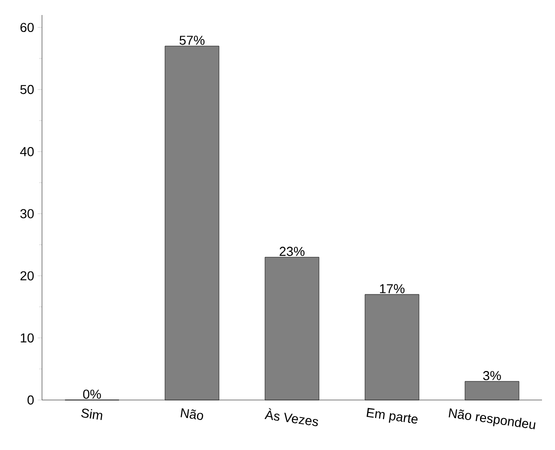  I want to click on y-tick-label: 20, so click(27, 275).